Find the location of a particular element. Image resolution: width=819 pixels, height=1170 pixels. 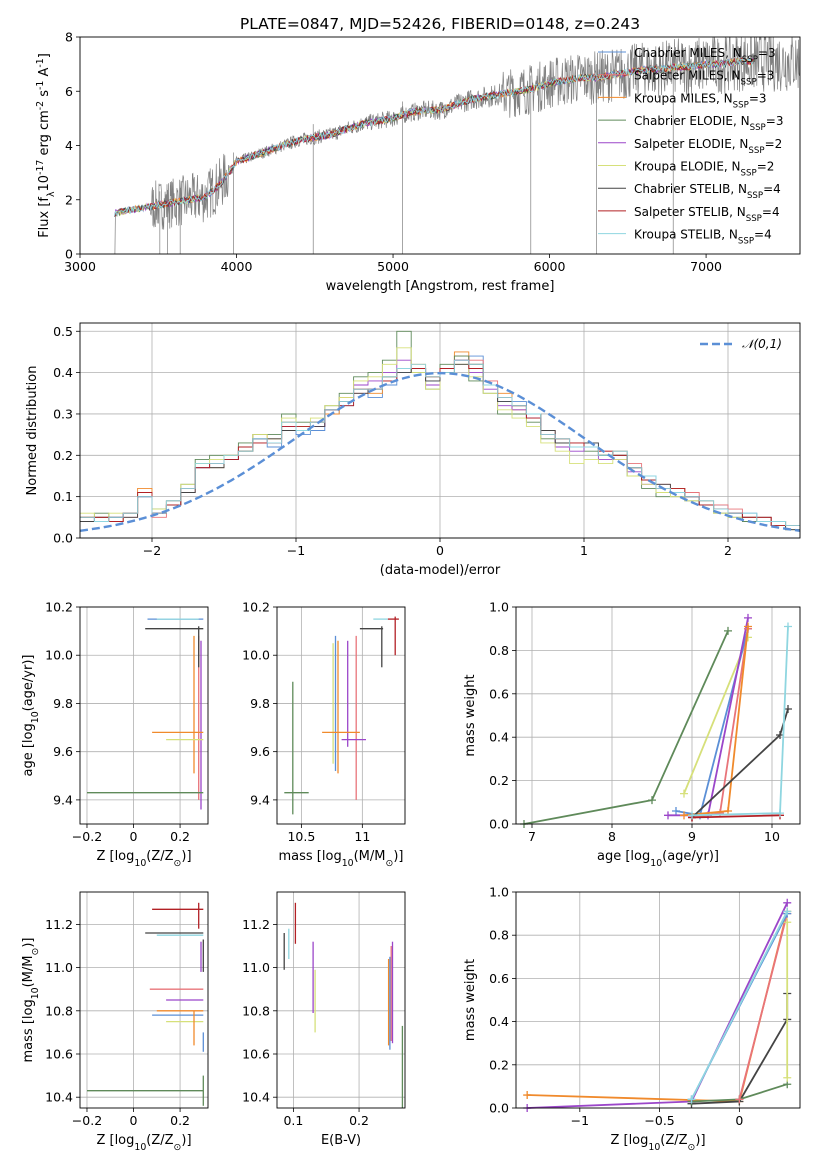

legend-entry: Chabrier STELIB, NSSP=4 is located at coordinates (707, 191).